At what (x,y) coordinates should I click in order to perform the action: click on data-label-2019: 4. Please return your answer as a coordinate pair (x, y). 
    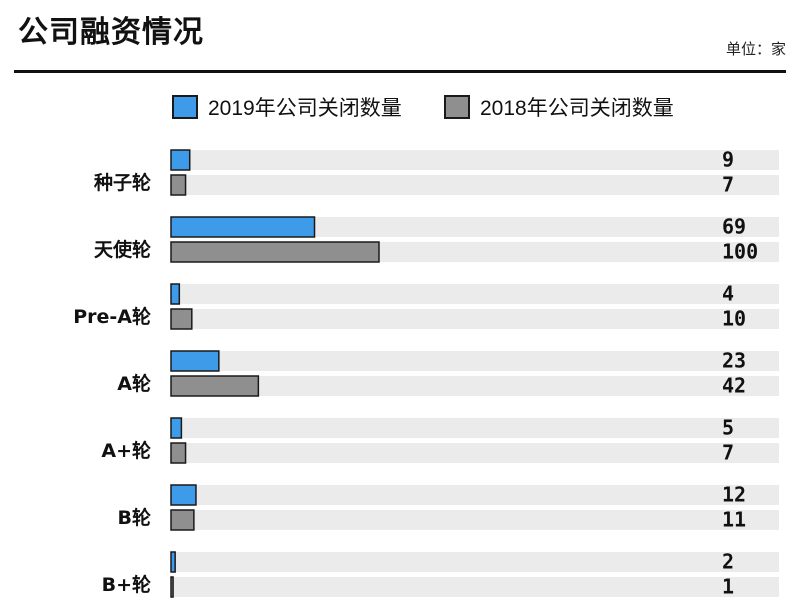
    Looking at the image, I should click on (728, 294).